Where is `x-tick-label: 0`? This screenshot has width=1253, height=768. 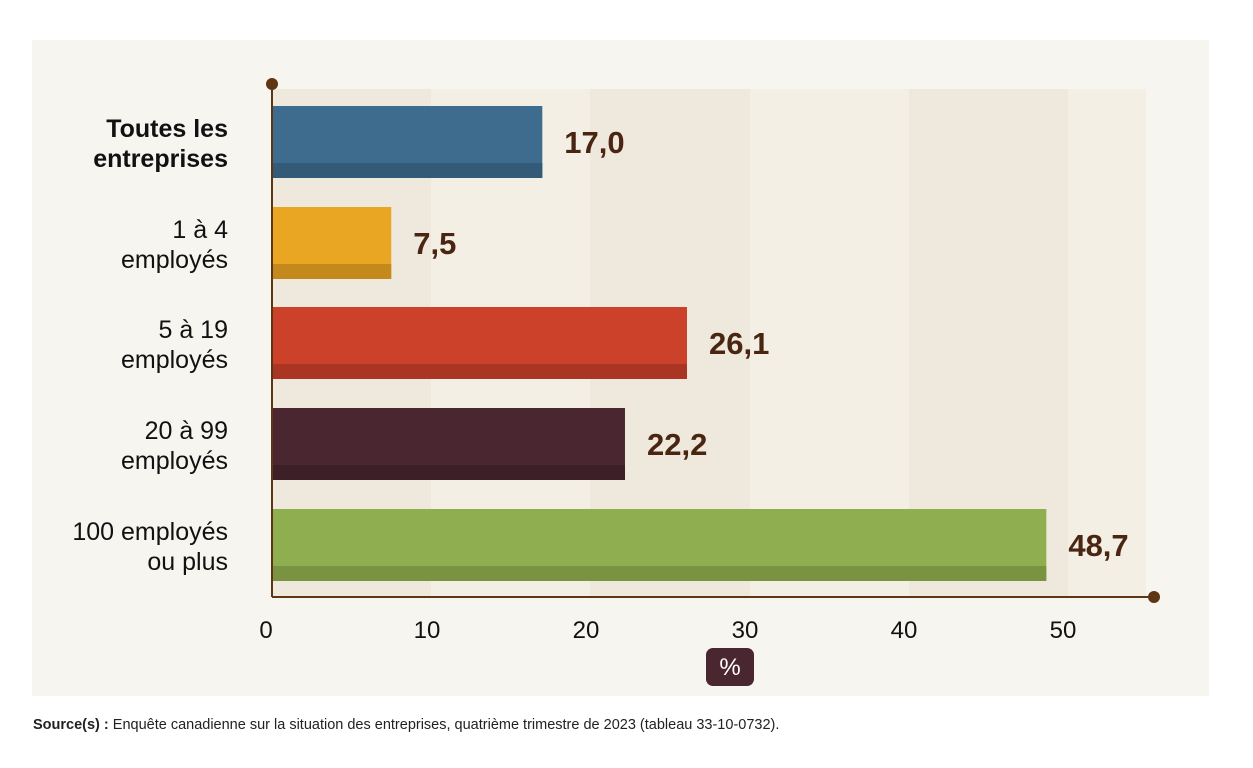 x-tick-label: 0 is located at coordinates (265, 630).